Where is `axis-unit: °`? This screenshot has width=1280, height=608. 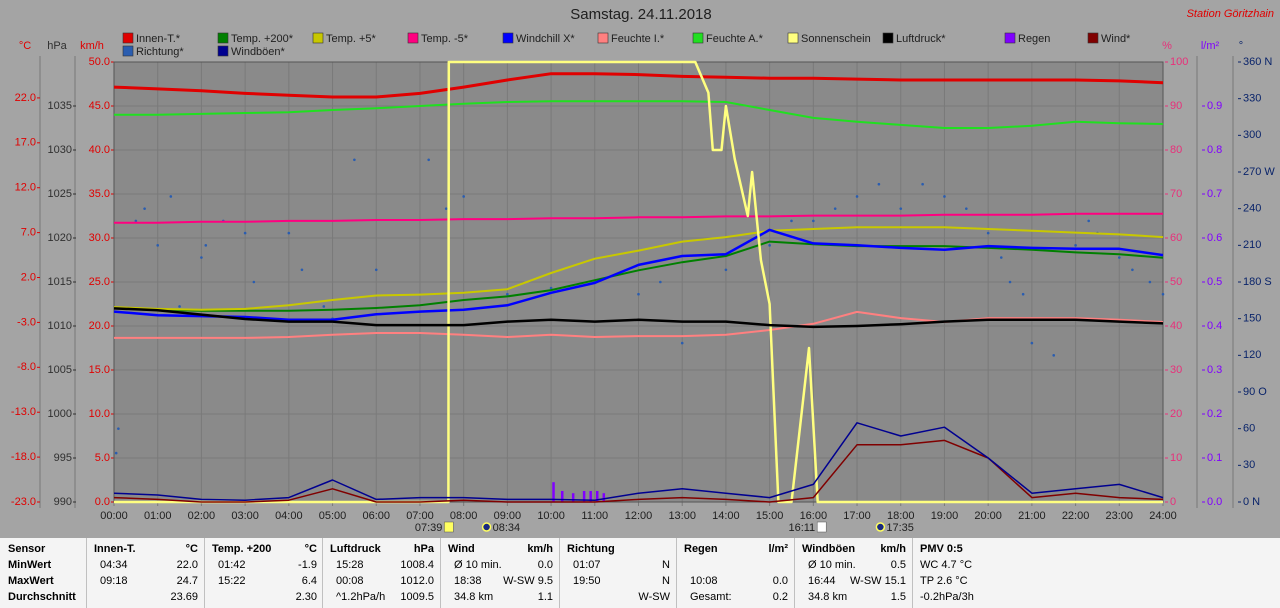
axis-unit: ° is located at coordinates (1241, 46).